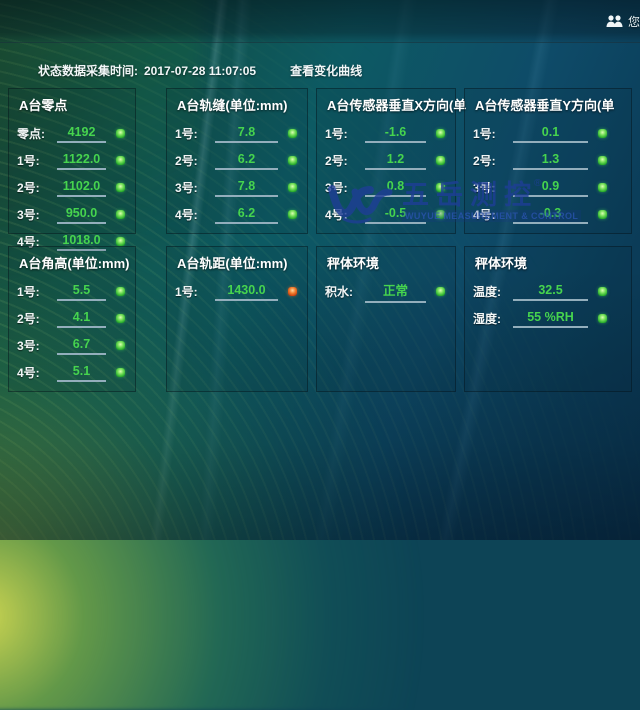  What do you see at coordinates (320, 21) in the screenshot?
I see `topbar: 您好` at bounding box center [320, 21].